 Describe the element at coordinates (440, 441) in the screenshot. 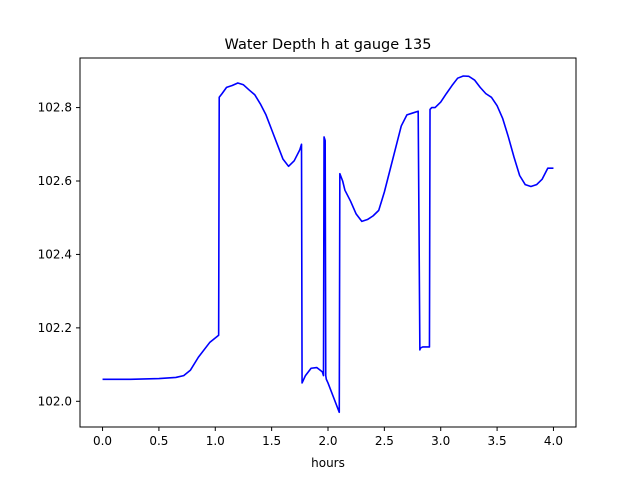

I see `x-tick-label: 3.0` at that location.